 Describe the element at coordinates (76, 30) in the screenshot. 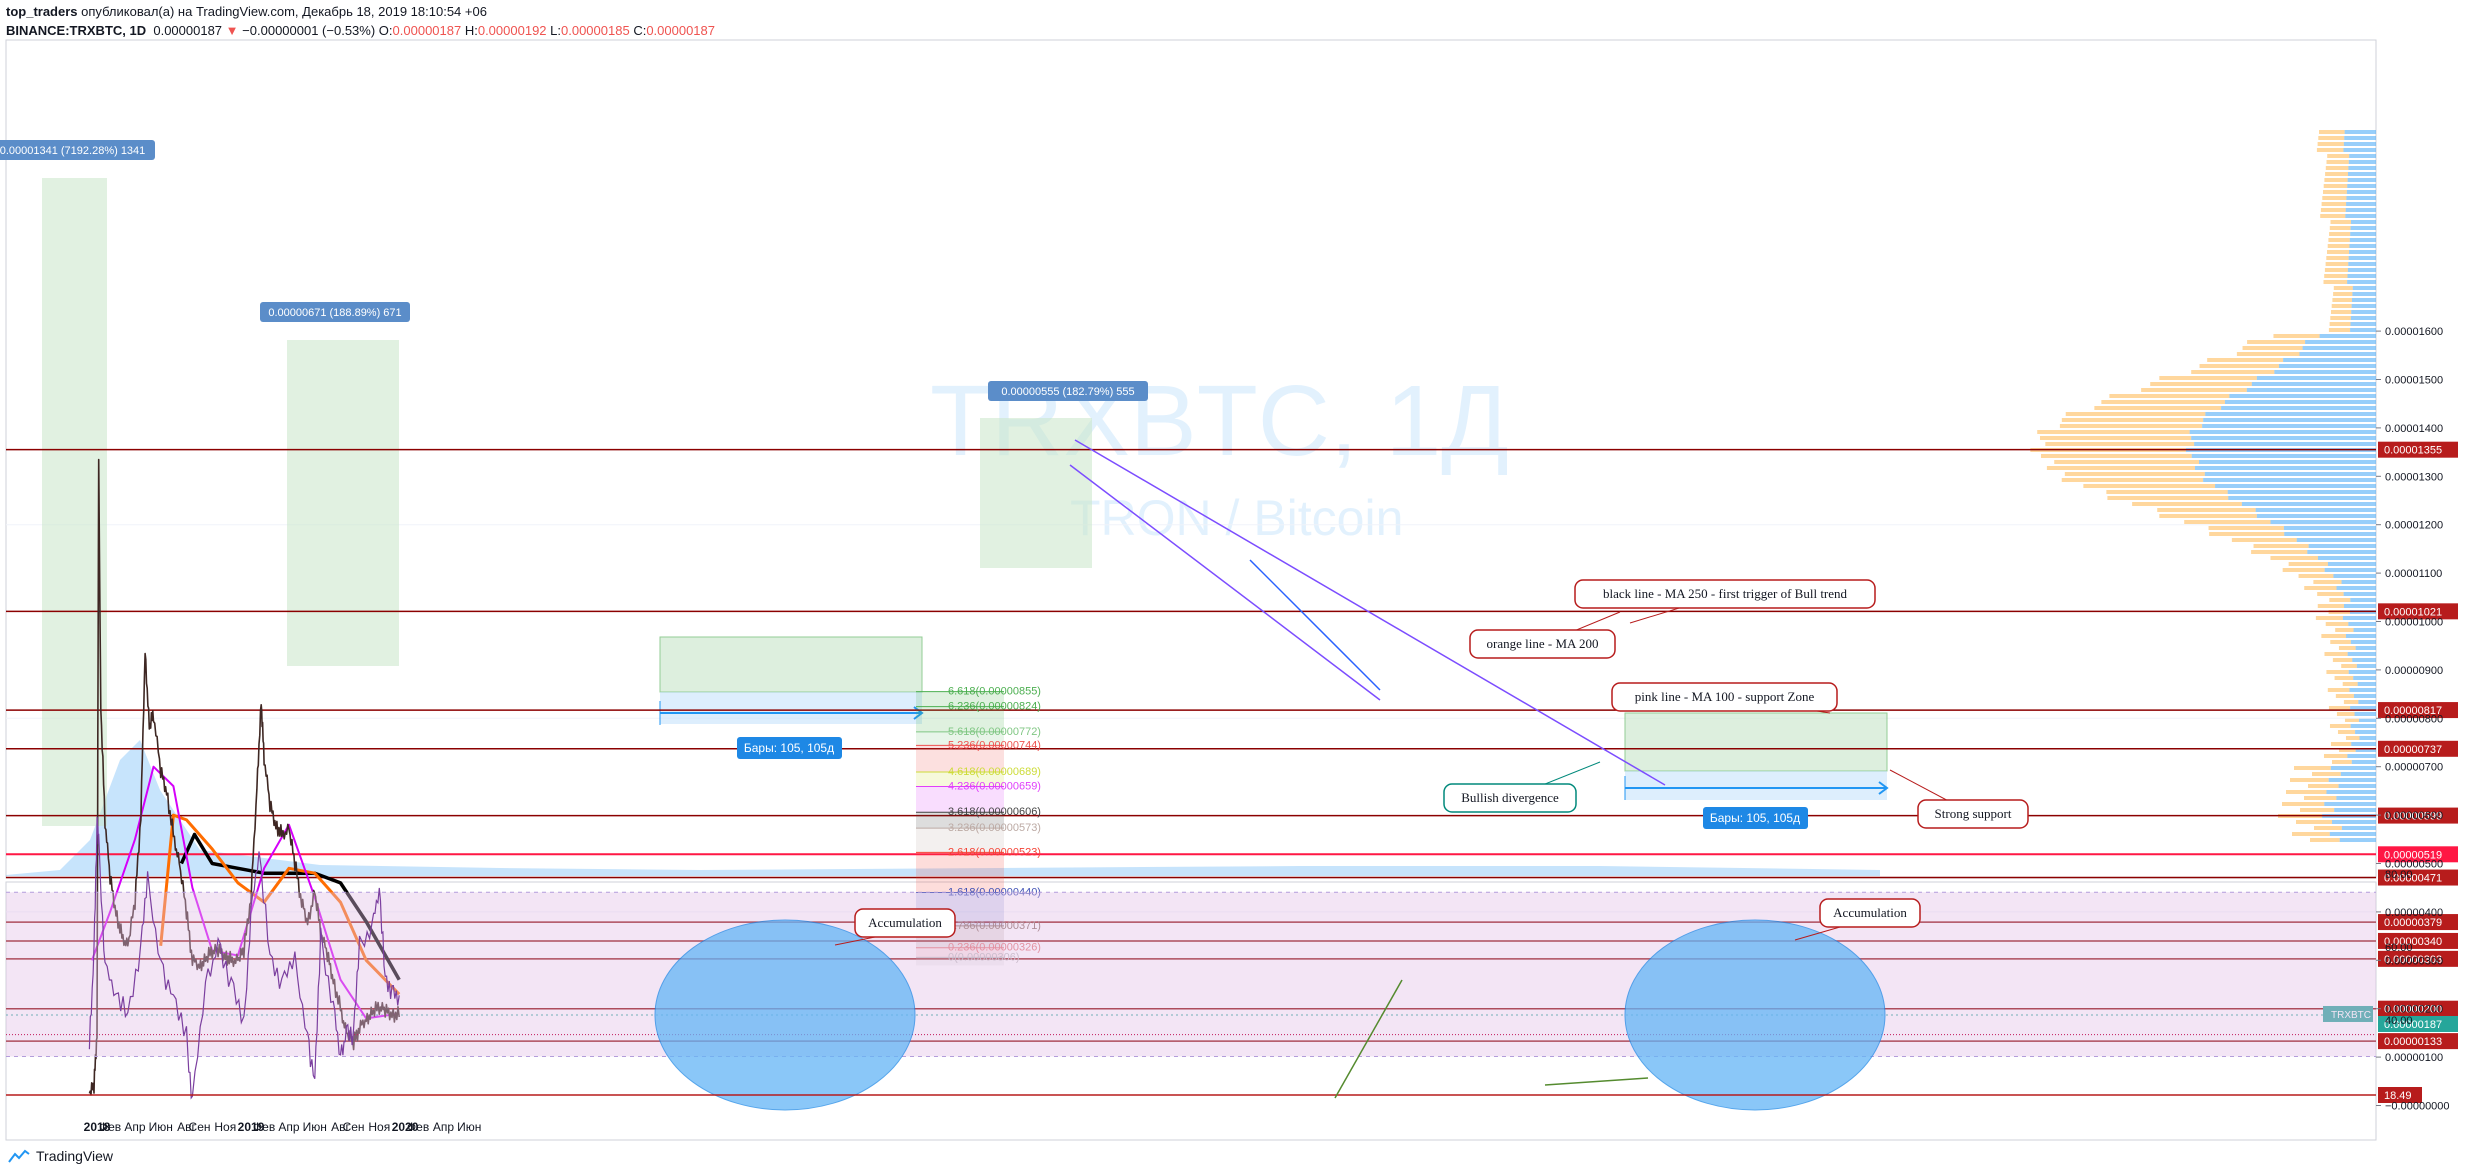

I see `symbol-label: BINANCE:TRXBTC, 1D` at that location.